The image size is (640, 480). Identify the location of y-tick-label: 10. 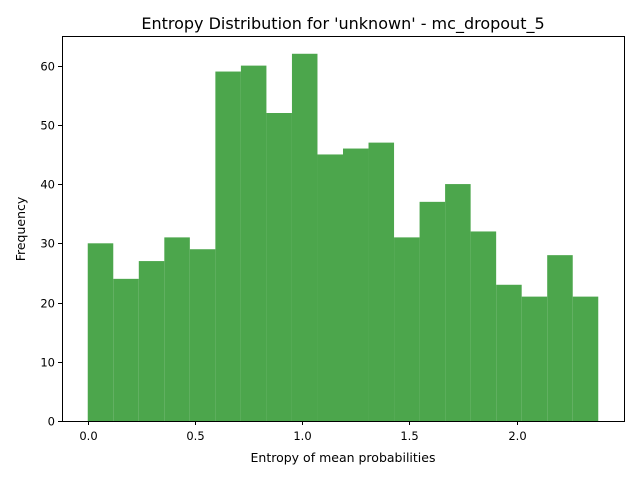
(47, 363).